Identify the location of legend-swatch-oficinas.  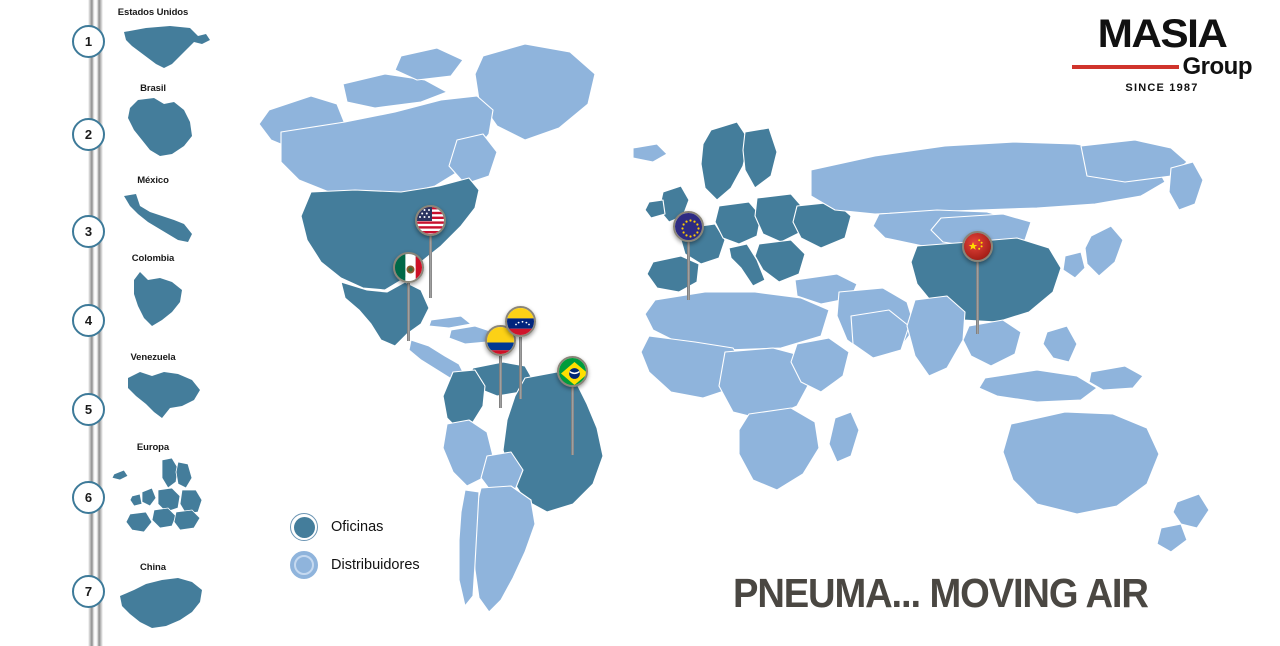
(304, 527).